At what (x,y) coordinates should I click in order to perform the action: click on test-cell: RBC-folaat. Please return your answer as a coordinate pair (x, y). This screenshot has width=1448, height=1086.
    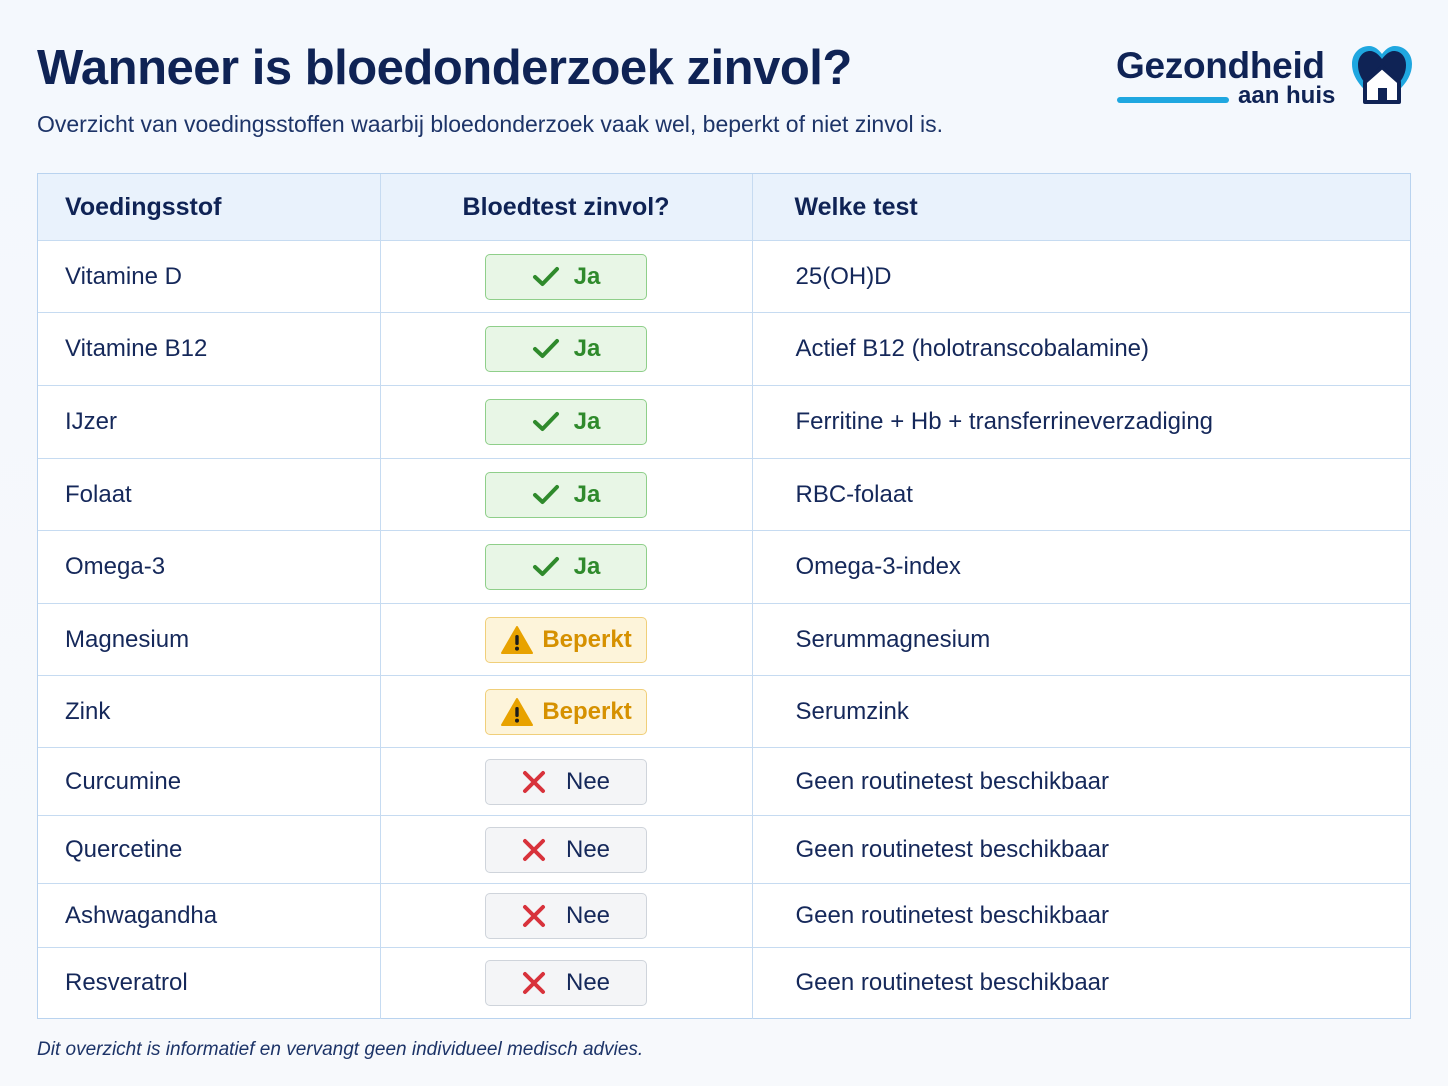
    Looking at the image, I should click on (1081, 494).